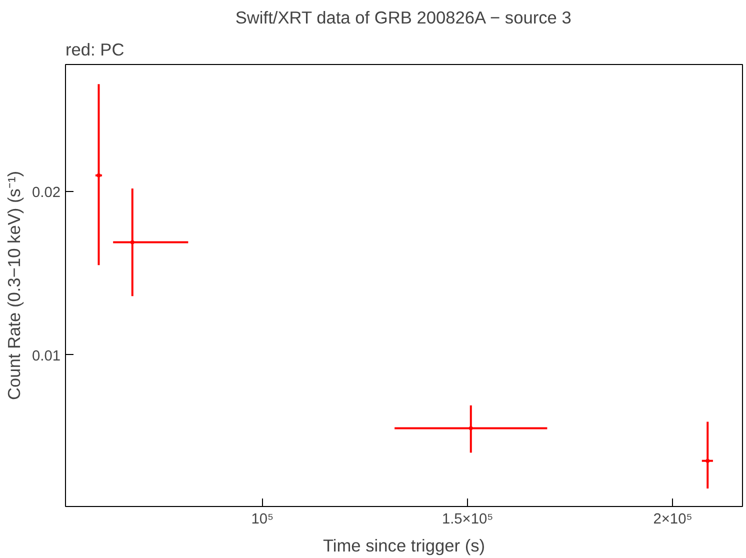  Describe the element at coordinates (672, 520) in the screenshot. I see `x-tick-label: 2×10⁵` at that location.